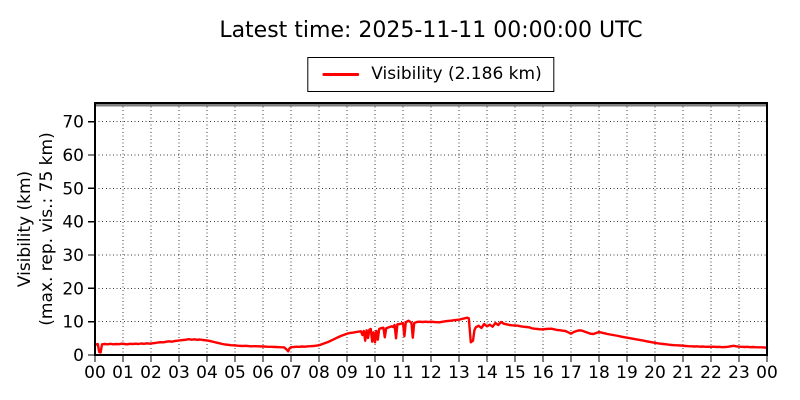 The width and height of the screenshot is (800, 400). Describe the element at coordinates (235, 373) in the screenshot. I see `svg-text: 05` at that location.